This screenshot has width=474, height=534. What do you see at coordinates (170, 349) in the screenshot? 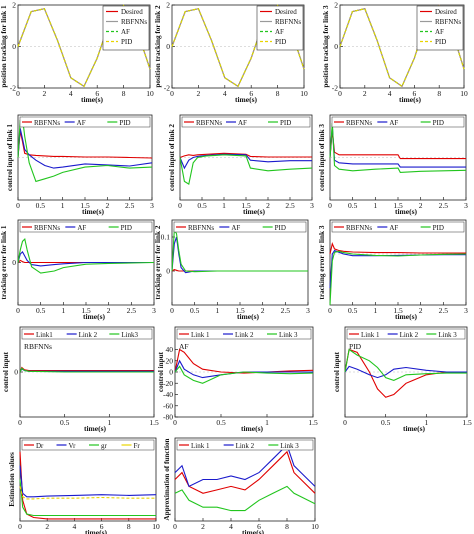
I see `y-tick-label: 40` at bounding box center [170, 349].